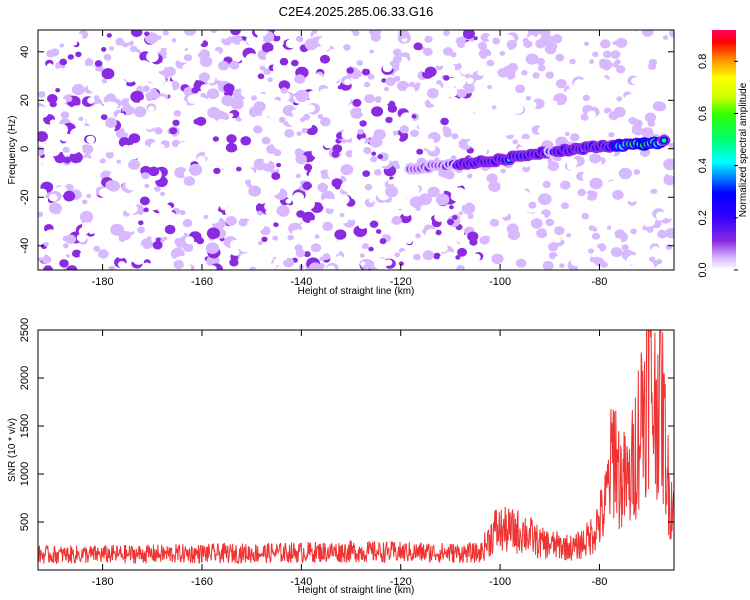 This screenshot has width=750, height=600. I want to click on figure-title: C2E4.2025.285.06.33.G16, so click(356, 11).